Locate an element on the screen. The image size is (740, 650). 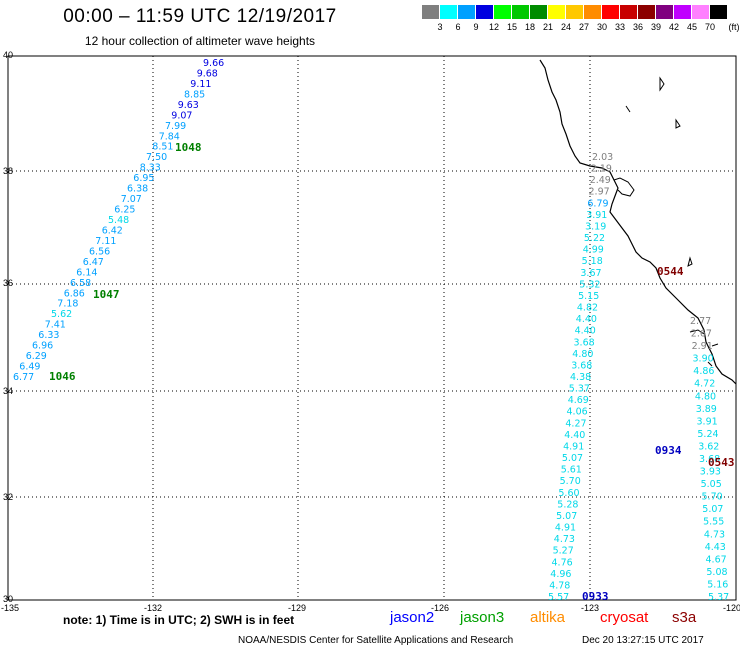
wave-height-value: 4.67 is located at coordinates (716, 559).